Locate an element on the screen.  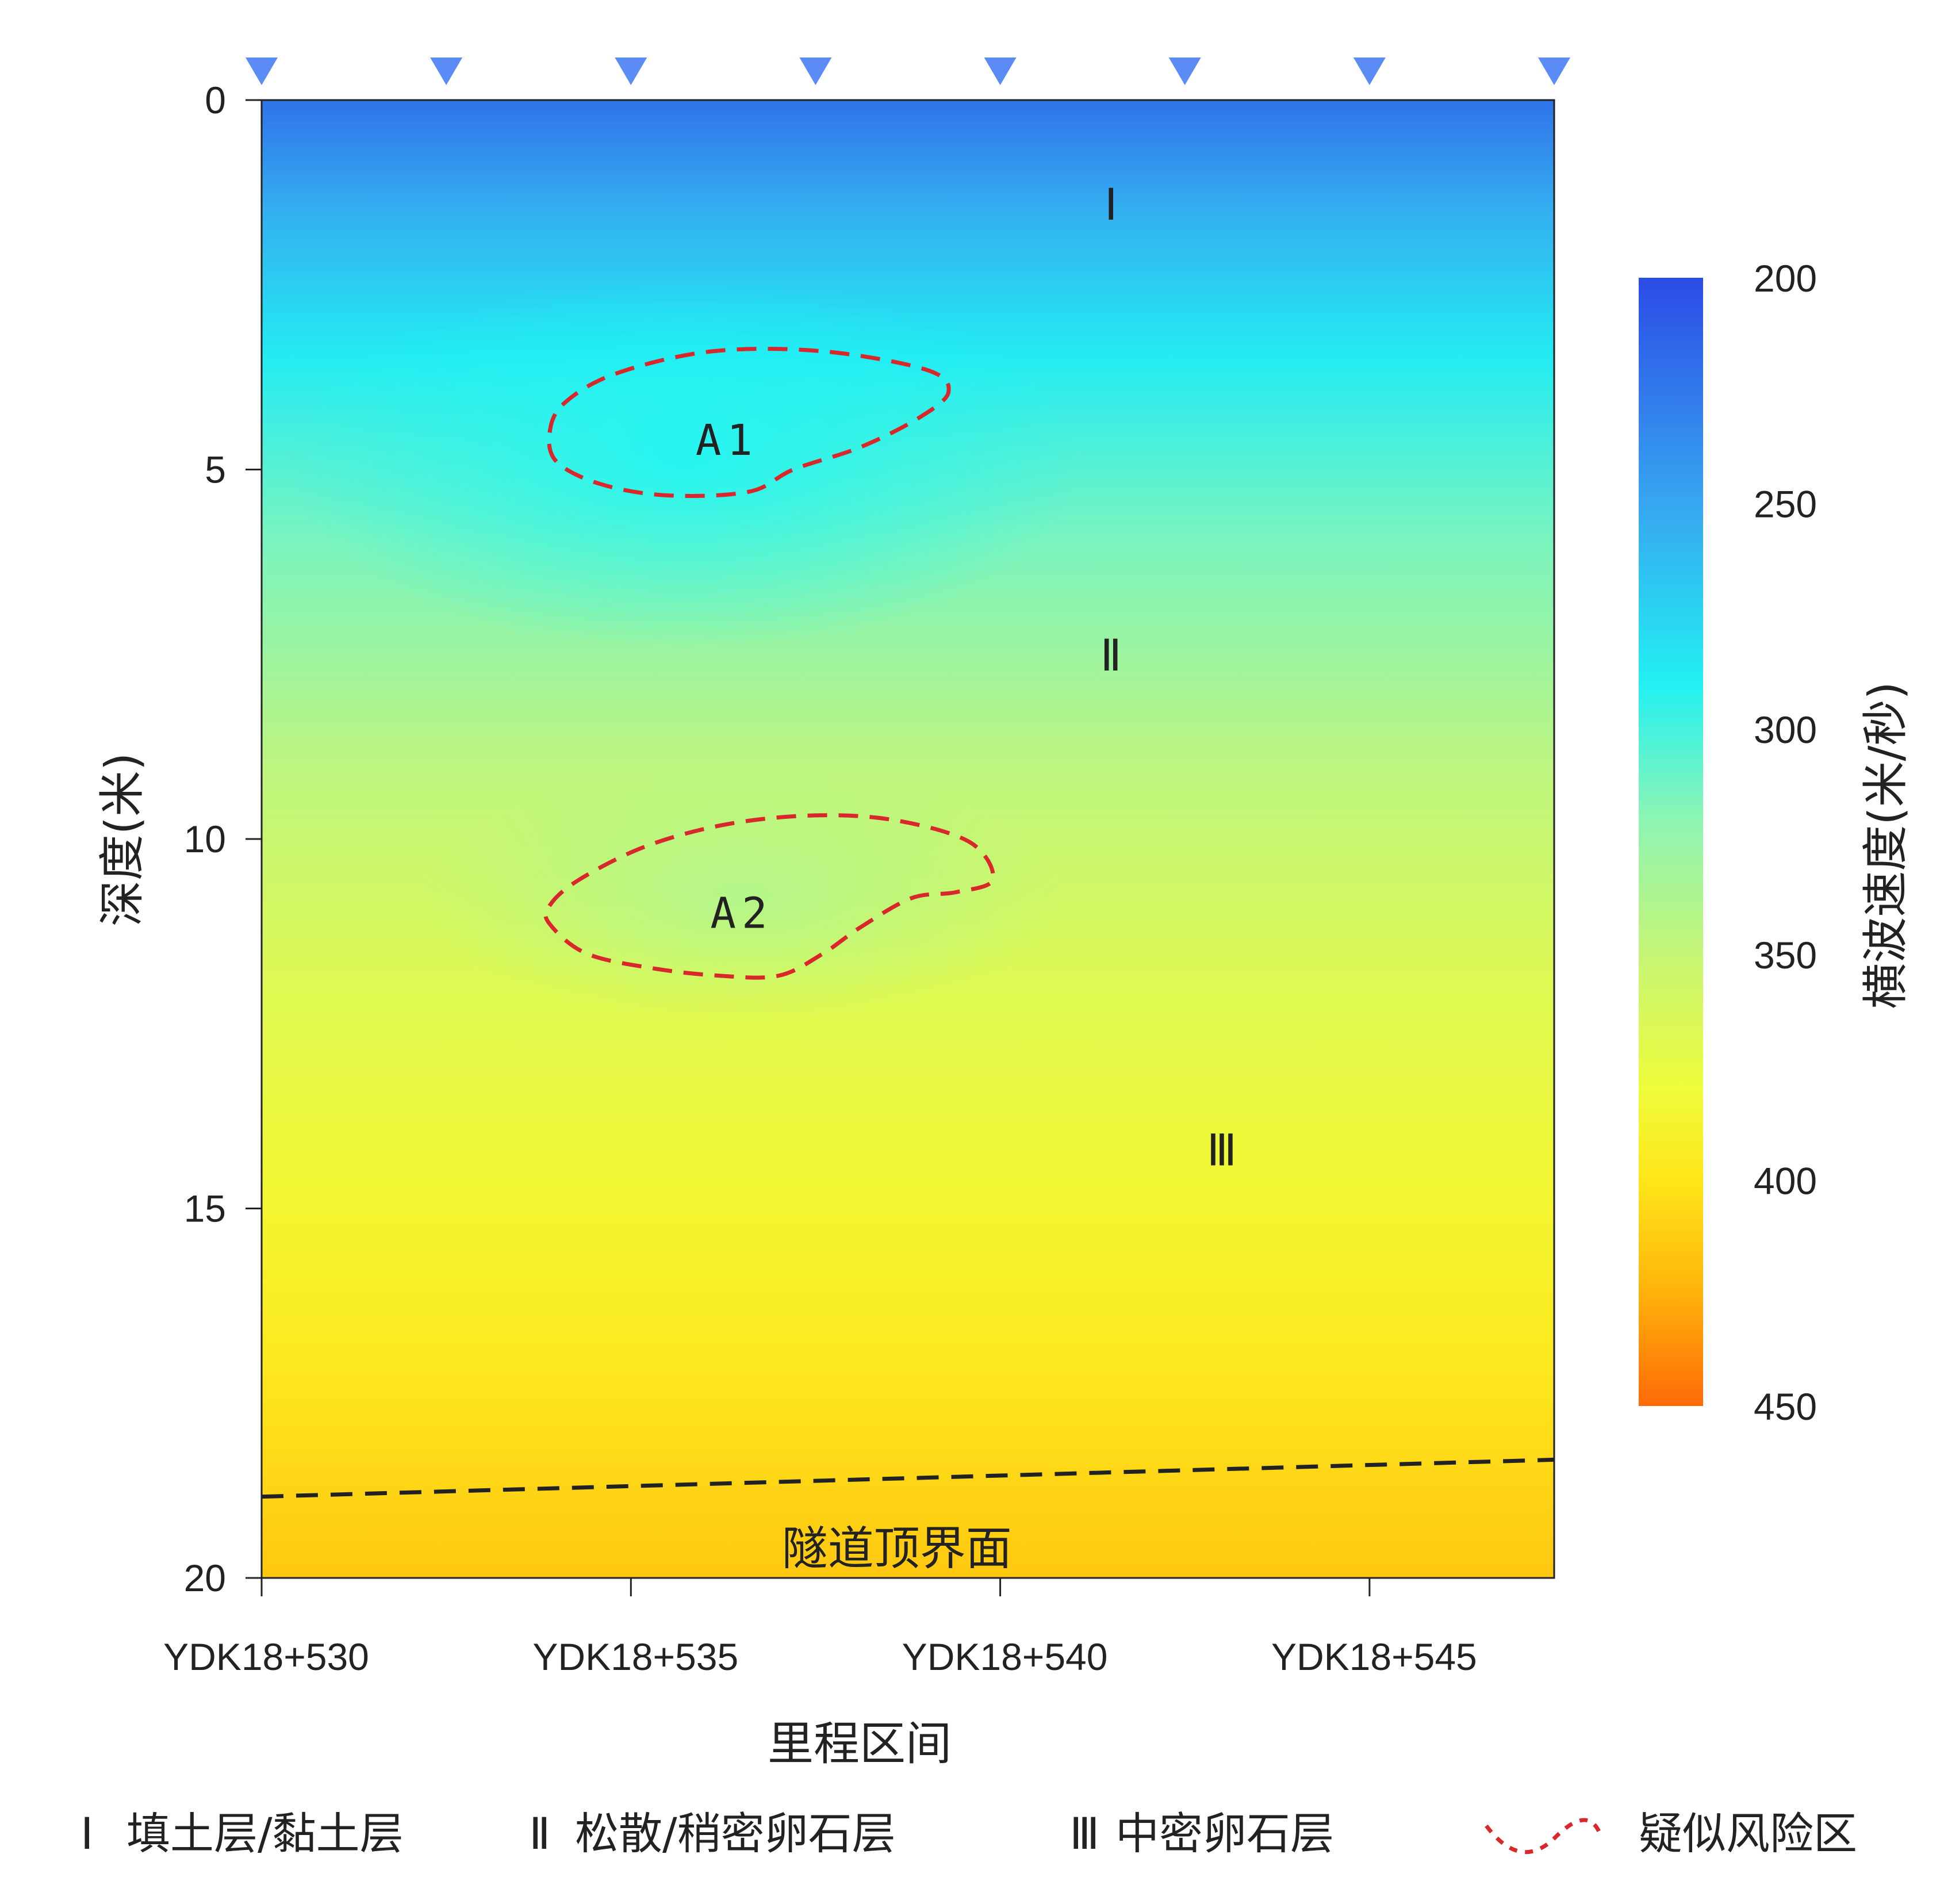
colorbar-title: 横波速度(米/秒) is located at coordinates (1886, 845).